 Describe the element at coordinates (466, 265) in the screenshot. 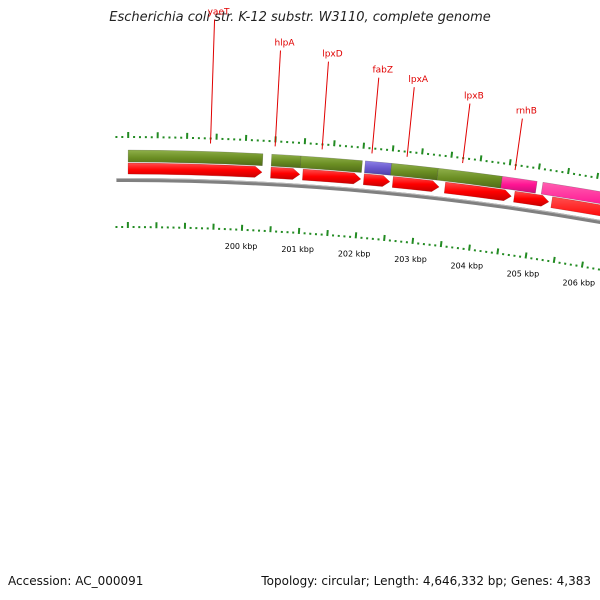

I see `kbp-label: 204 kbp` at that location.